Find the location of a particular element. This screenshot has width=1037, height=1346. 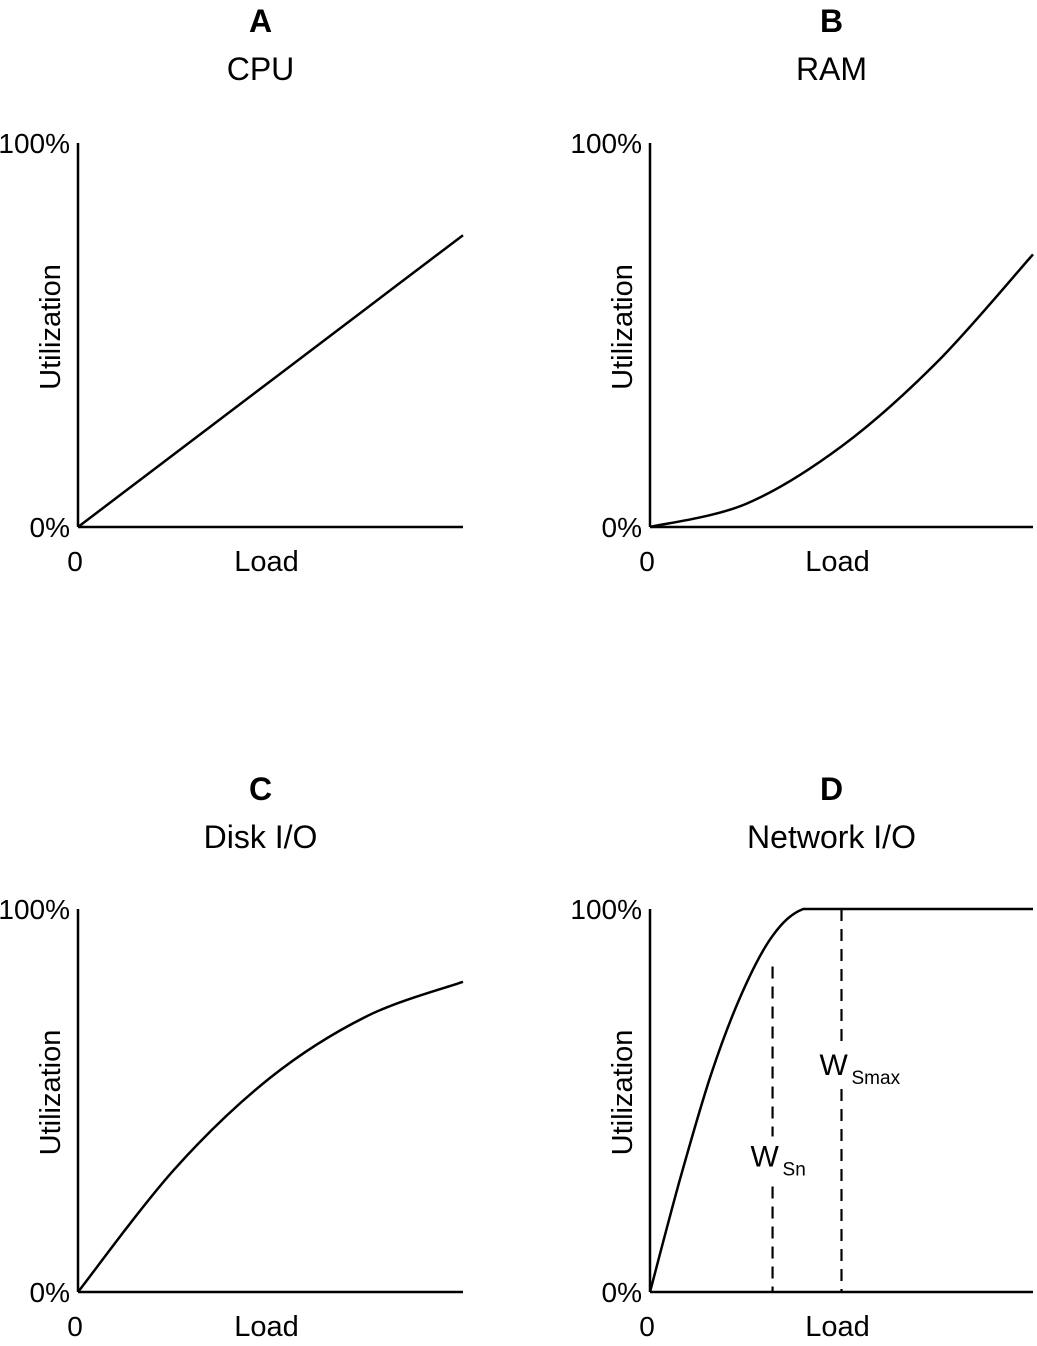

chart-title: Network I/O is located at coordinates (831, 837).